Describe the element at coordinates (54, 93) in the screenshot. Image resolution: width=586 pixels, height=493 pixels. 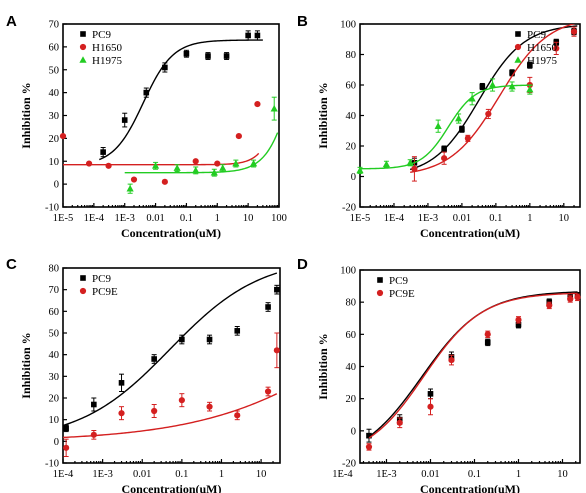
I see `y-tick-label: 40` at that location.